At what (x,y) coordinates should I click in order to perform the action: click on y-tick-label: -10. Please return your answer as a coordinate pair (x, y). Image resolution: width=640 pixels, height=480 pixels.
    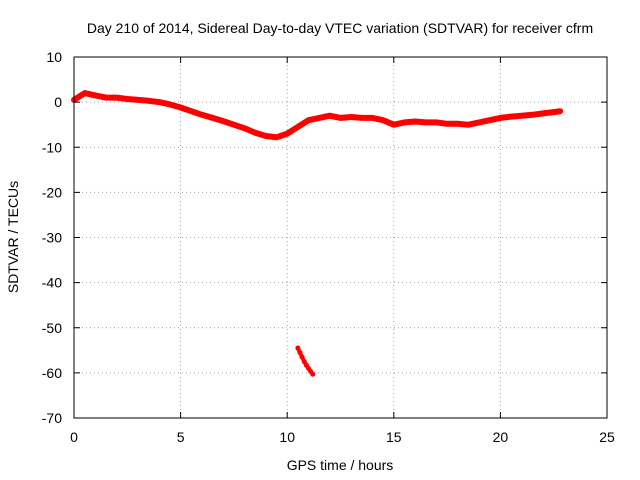
    Looking at the image, I should click on (52, 147).